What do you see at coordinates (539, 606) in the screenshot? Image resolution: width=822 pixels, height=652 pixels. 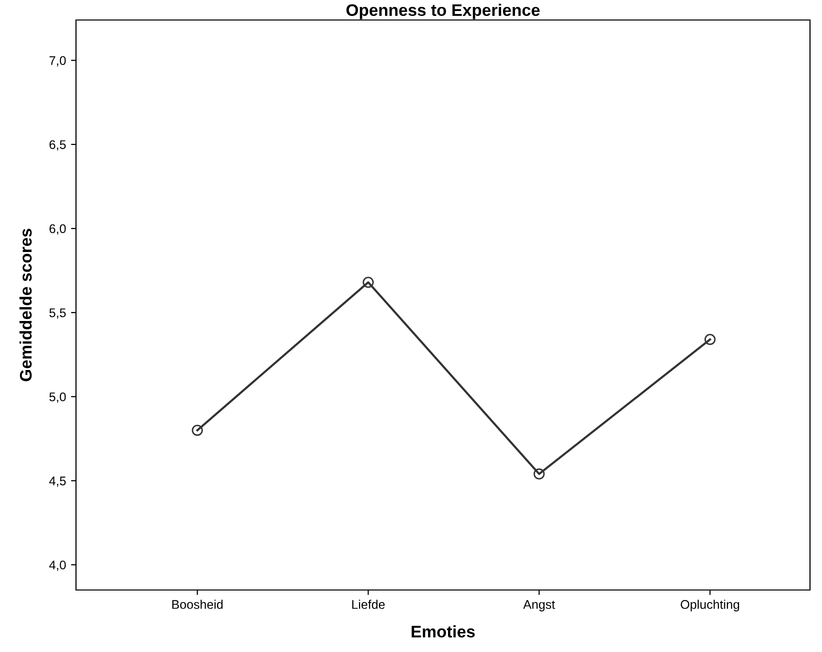 I see `x-tick-label: Angst` at bounding box center [539, 606].